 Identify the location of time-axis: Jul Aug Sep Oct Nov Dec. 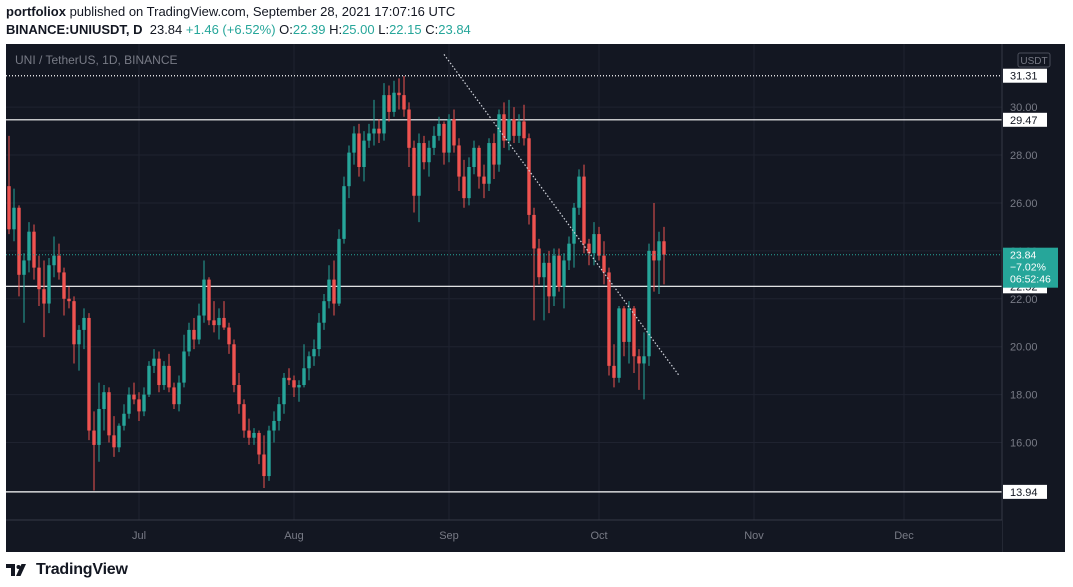
(504, 535).